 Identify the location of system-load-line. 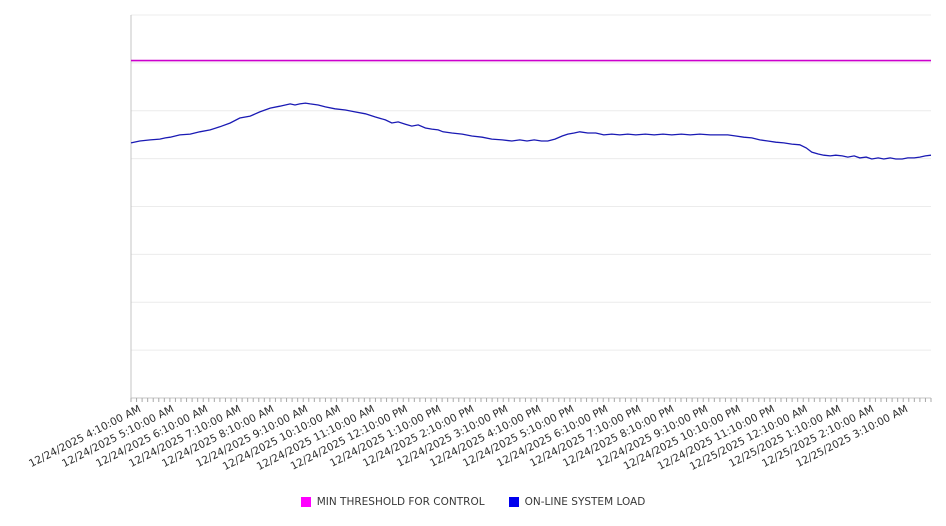
(531, 131).